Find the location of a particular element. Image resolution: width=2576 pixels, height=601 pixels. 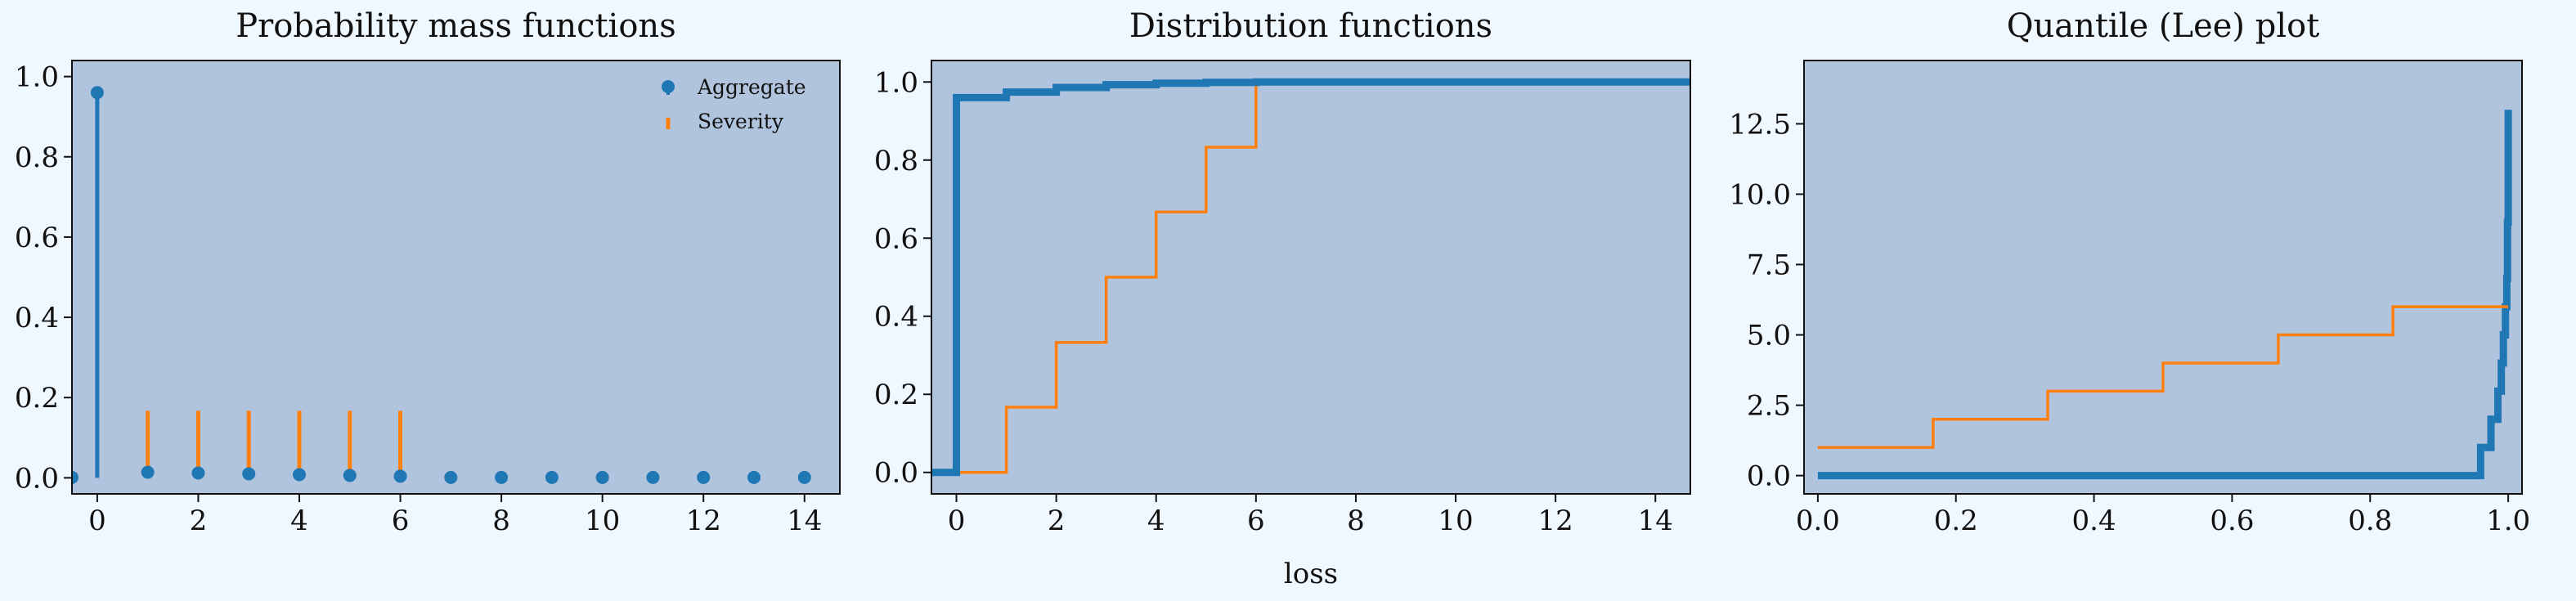

legend-aggregate-label: Aggregate is located at coordinates (752, 87).